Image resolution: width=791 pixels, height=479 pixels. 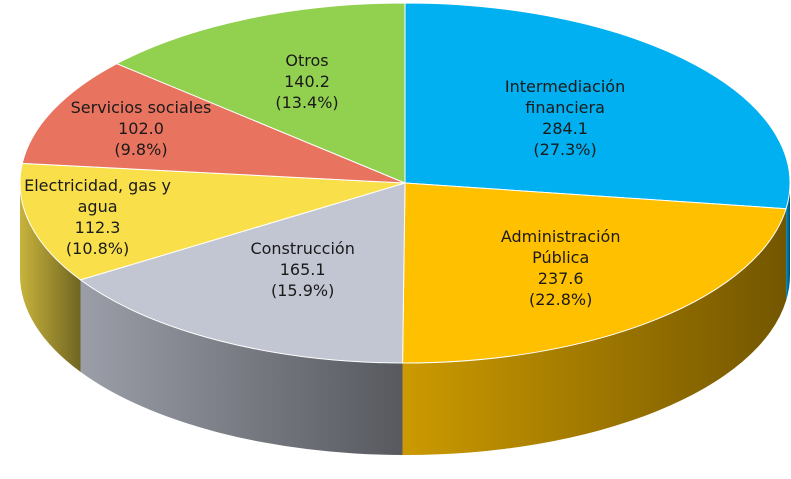 I want to click on slice-value: 165.1, so click(x=302, y=270).